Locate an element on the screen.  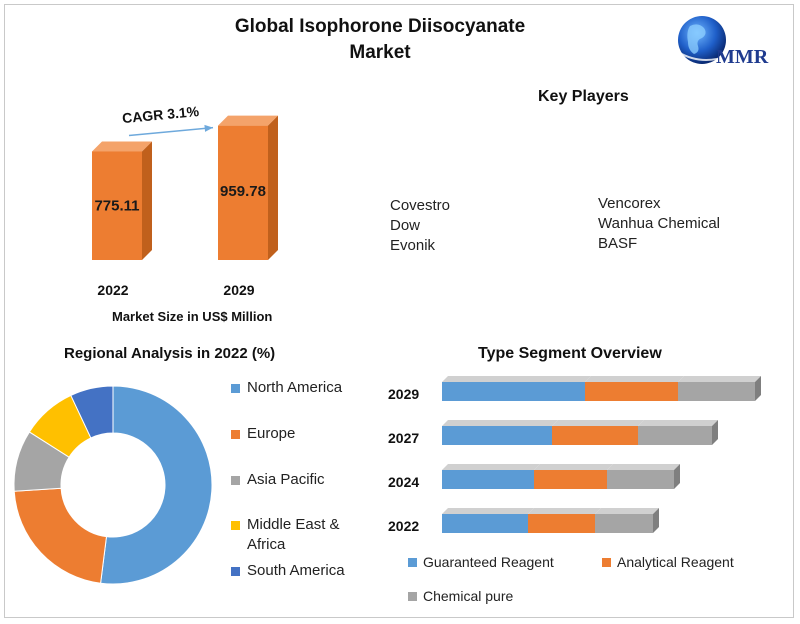
player-name: Vencorex is located at coordinates (629, 203).